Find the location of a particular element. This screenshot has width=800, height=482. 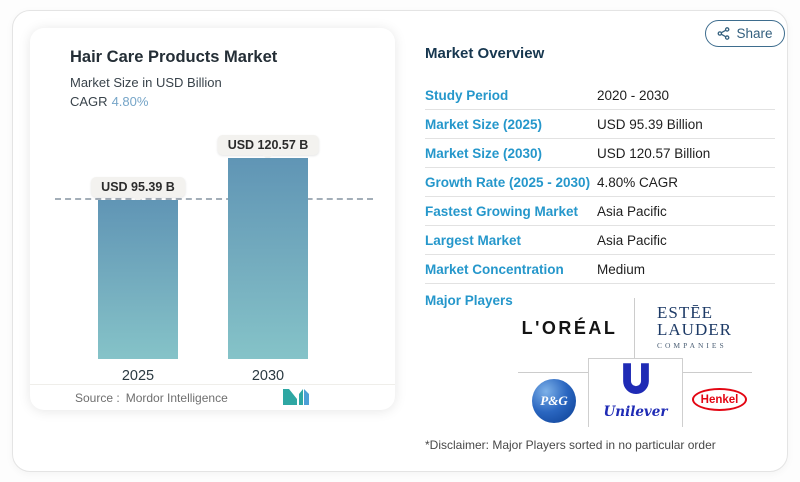

mordor-intelligence-logo-icon is located at coordinates (296, 399).